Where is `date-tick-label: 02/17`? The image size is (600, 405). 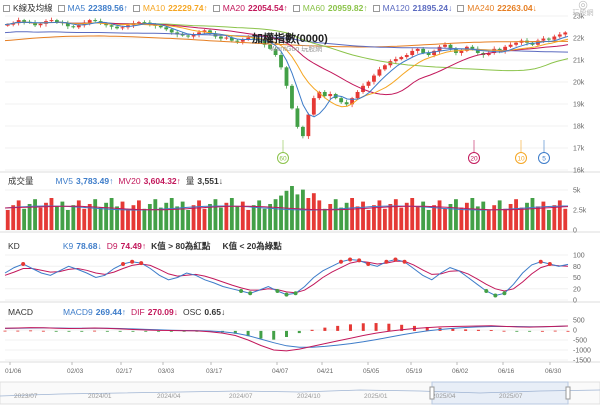 date-tick-label: 02/17 is located at coordinates (124, 371).